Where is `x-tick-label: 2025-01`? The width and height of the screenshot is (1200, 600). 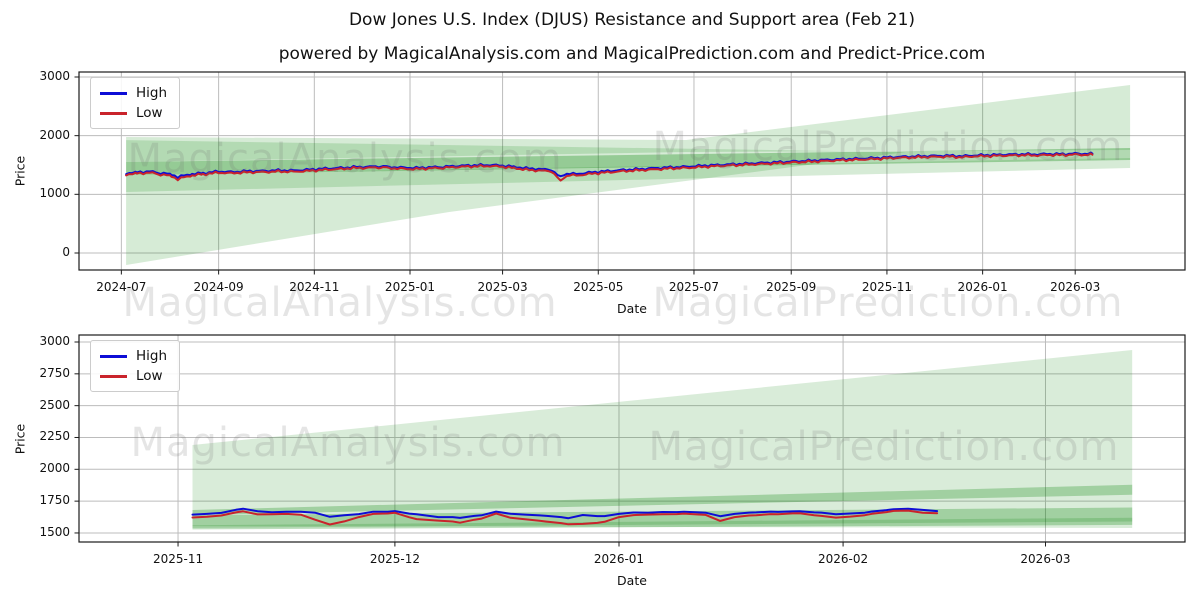
x-tick-label: 2025-01 is located at coordinates (410, 287).